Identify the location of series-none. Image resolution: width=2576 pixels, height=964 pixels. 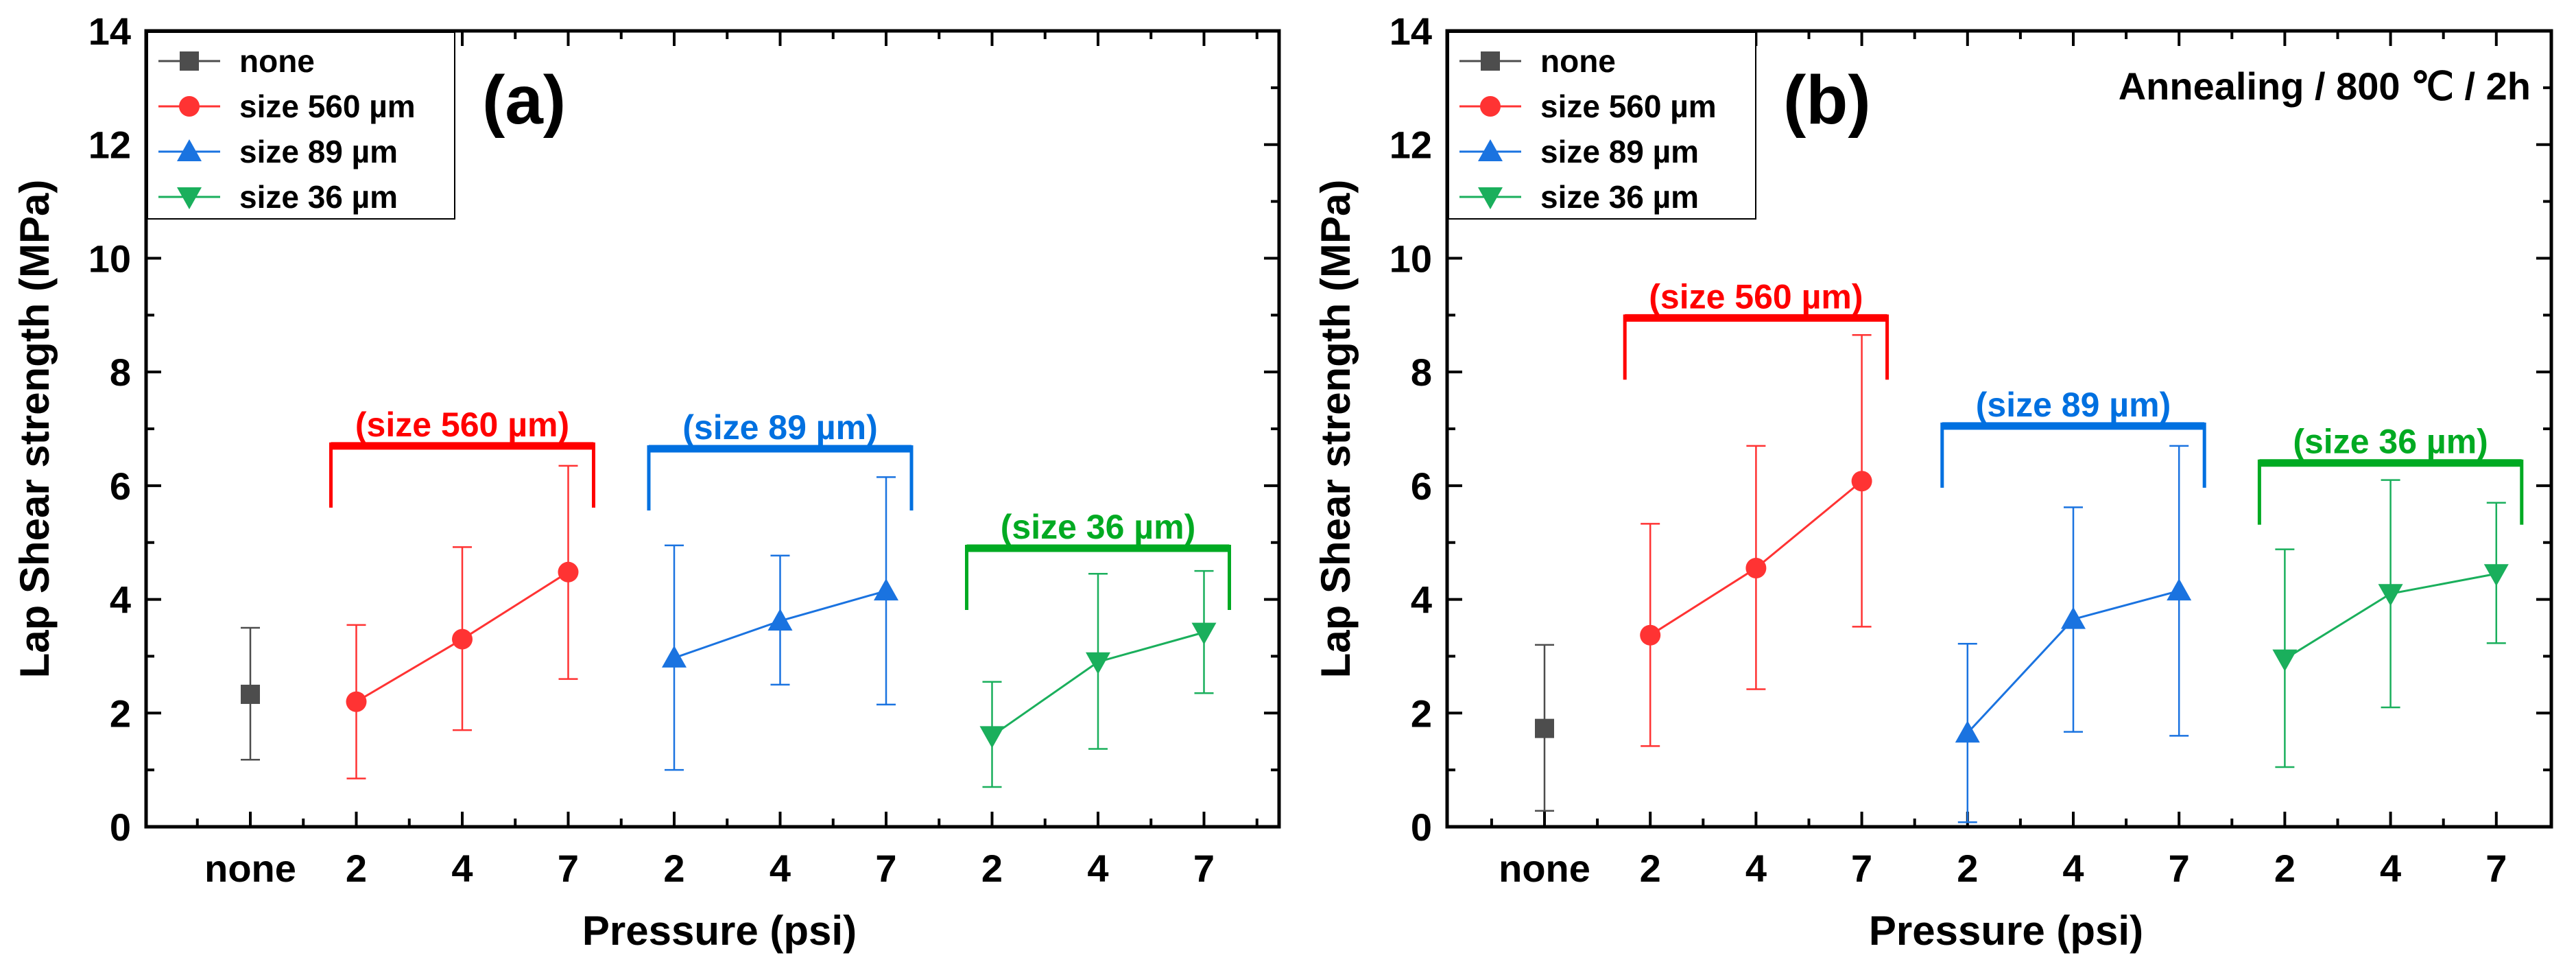
(250, 693).